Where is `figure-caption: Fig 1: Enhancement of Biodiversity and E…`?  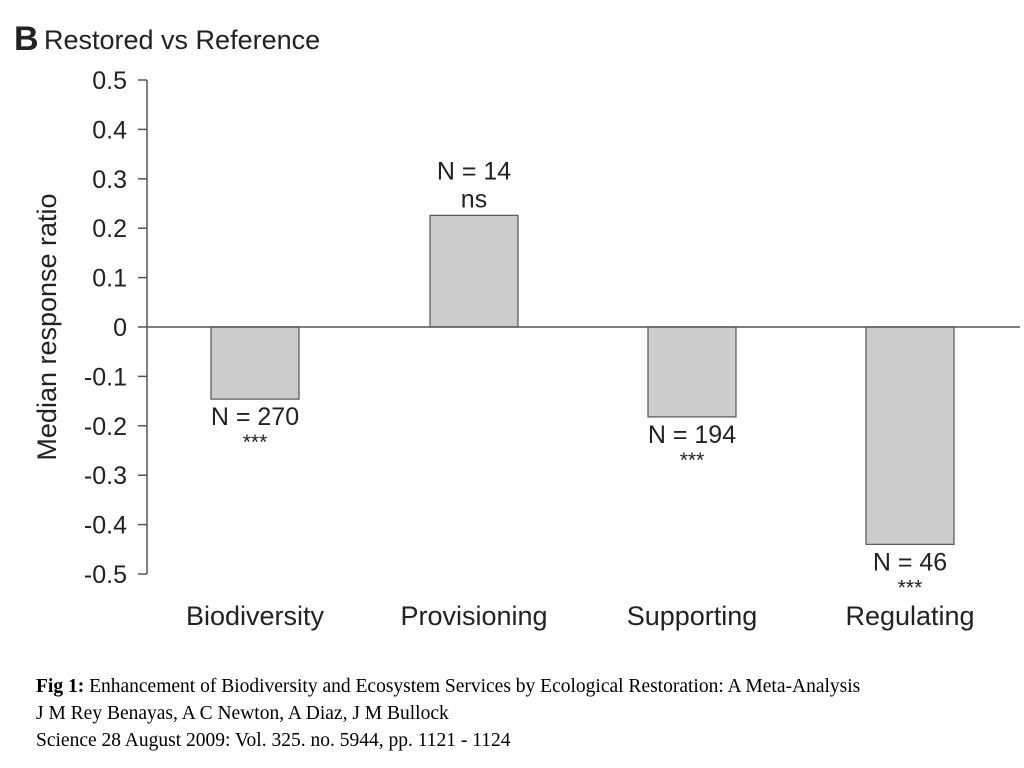
figure-caption: Fig 1: Enhancement of Biodiversity and E… is located at coordinates (526, 713).